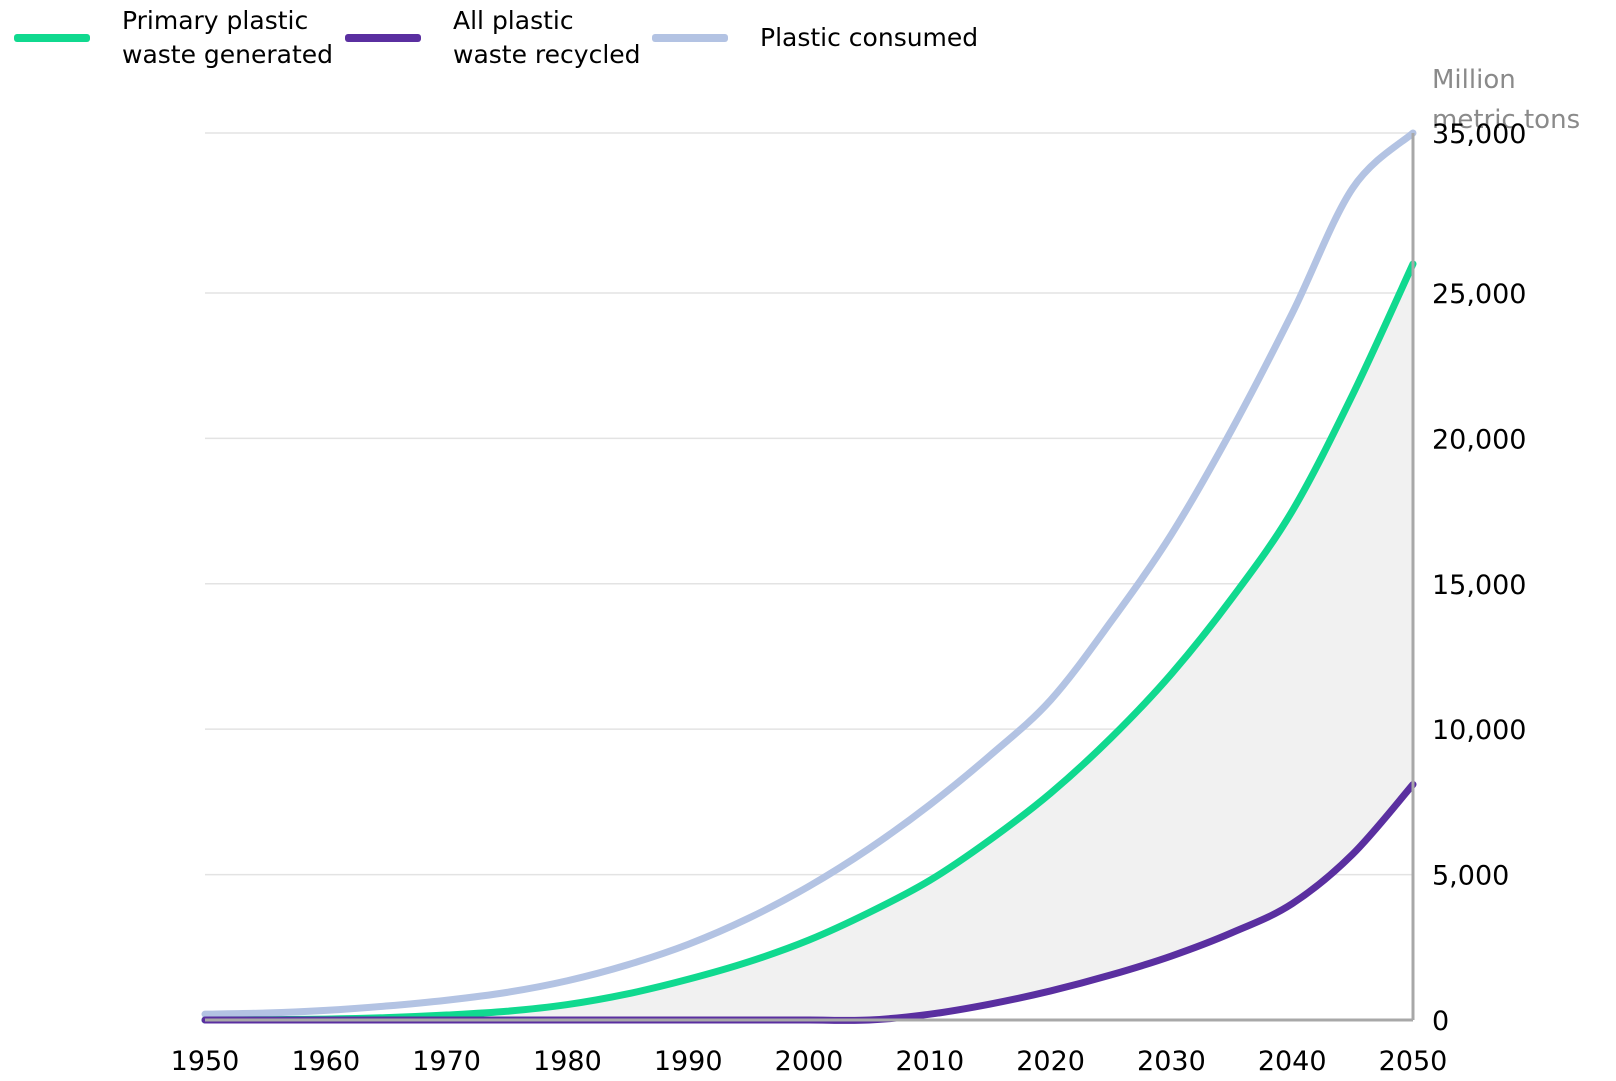  I want to click on legend-label-primary-waste: Primary plastic waste generated, so click(228, 37).